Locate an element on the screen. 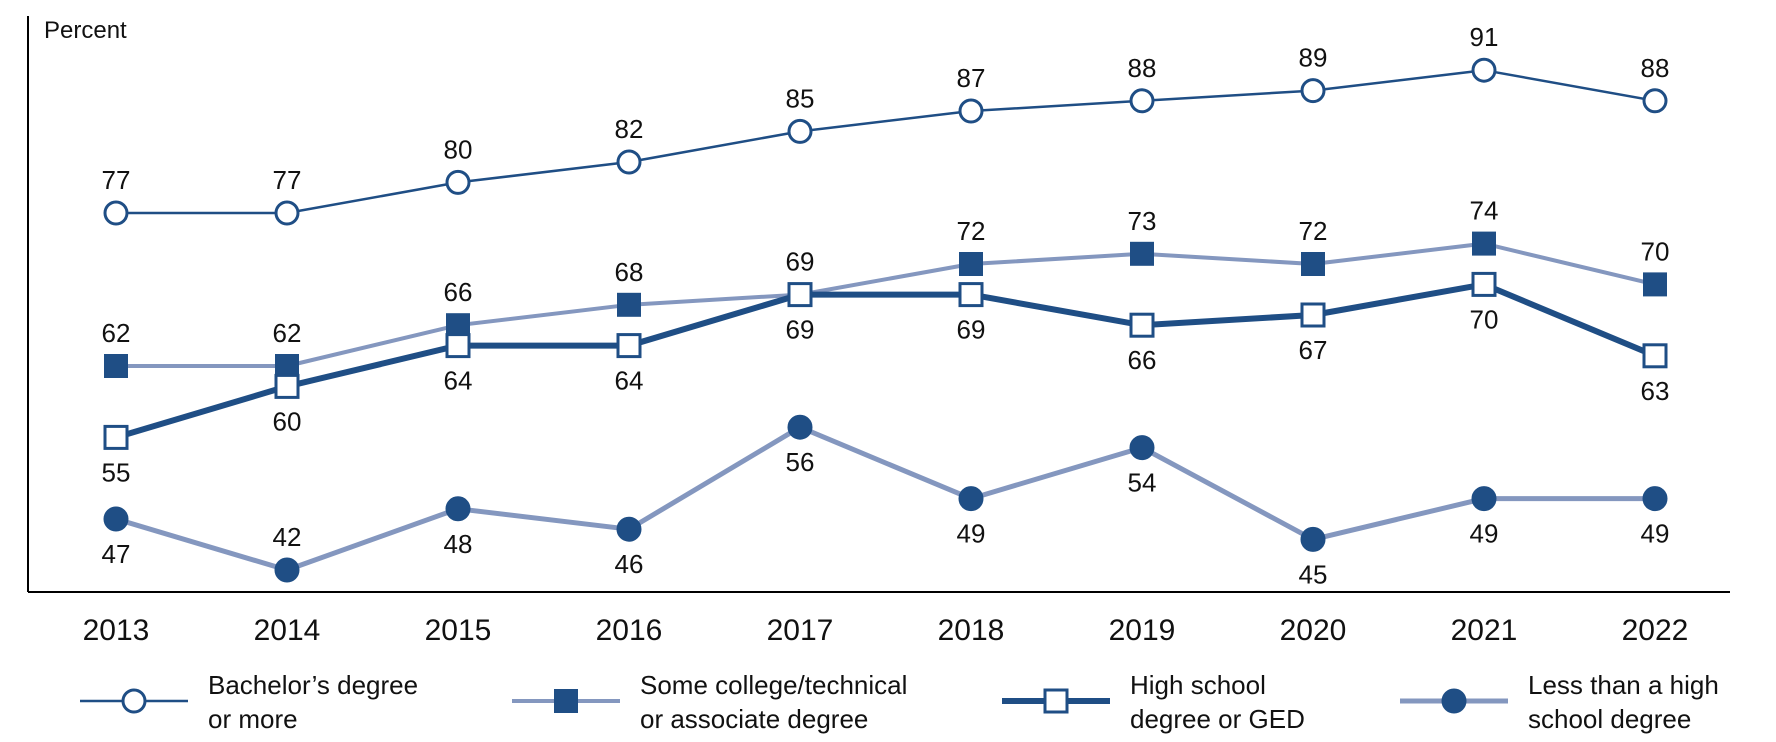 This screenshot has height=742, width=1776. data-label: 62 is located at coordinates (287, 333).